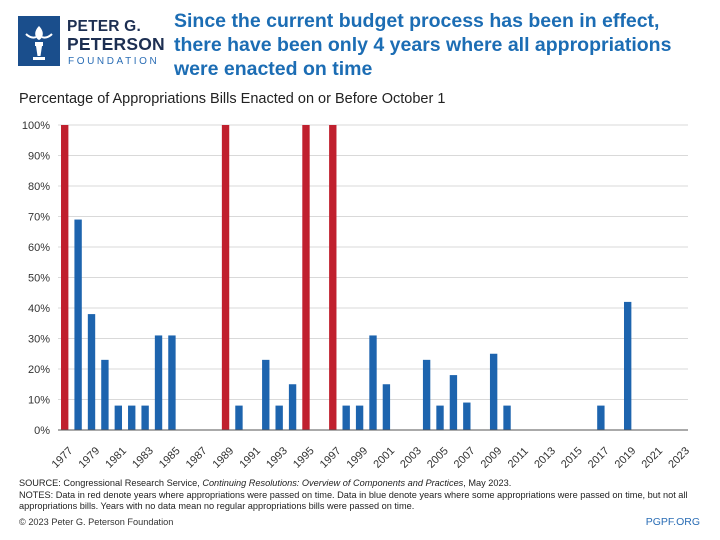 The height and width of the screenshot is (540, 720). I want to click on x-tick-label: 1979, so click(89, 458).